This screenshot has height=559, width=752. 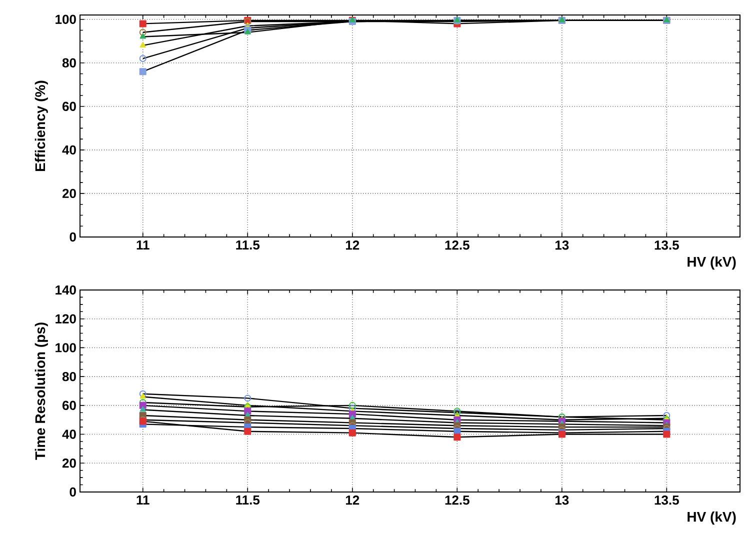 What do you see at coordinates (41, 125) in the screenshot?
I see `y-axis-title: Efficiency (%)` at bounding box center [41, 125].